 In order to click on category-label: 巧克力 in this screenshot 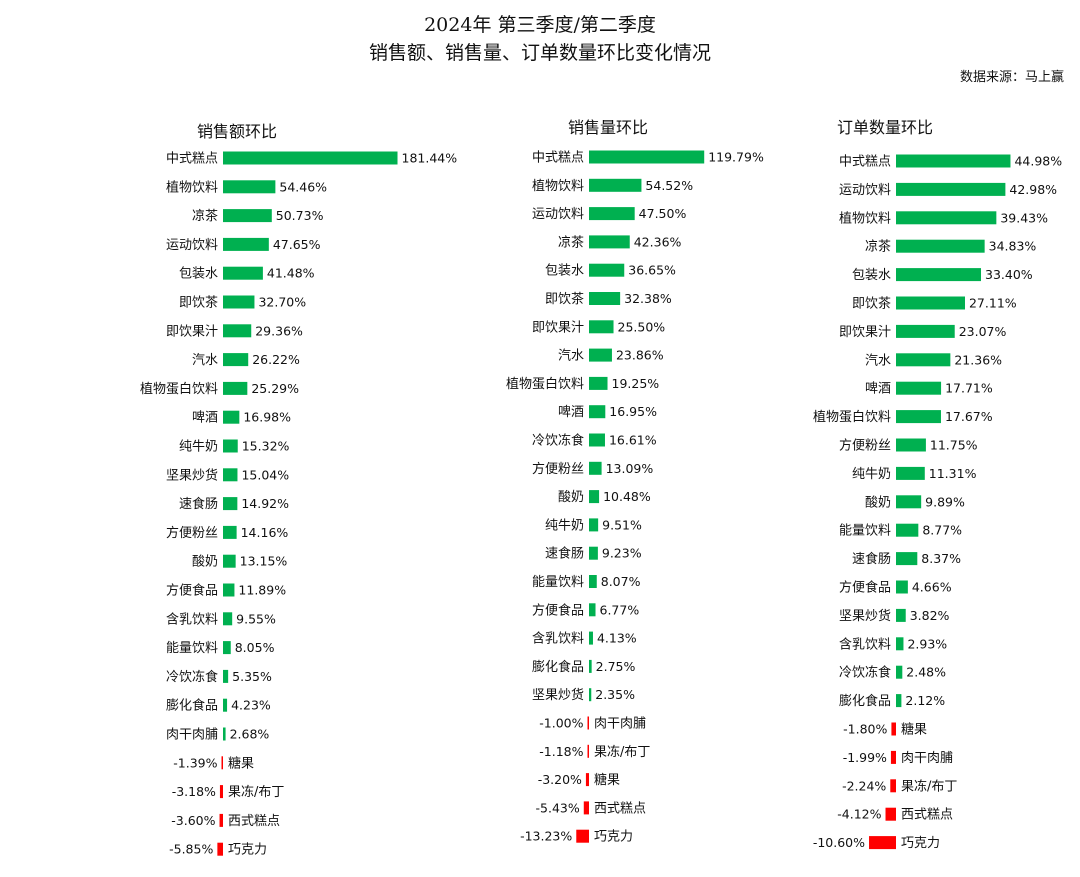, I will do `click(920, 843)`.